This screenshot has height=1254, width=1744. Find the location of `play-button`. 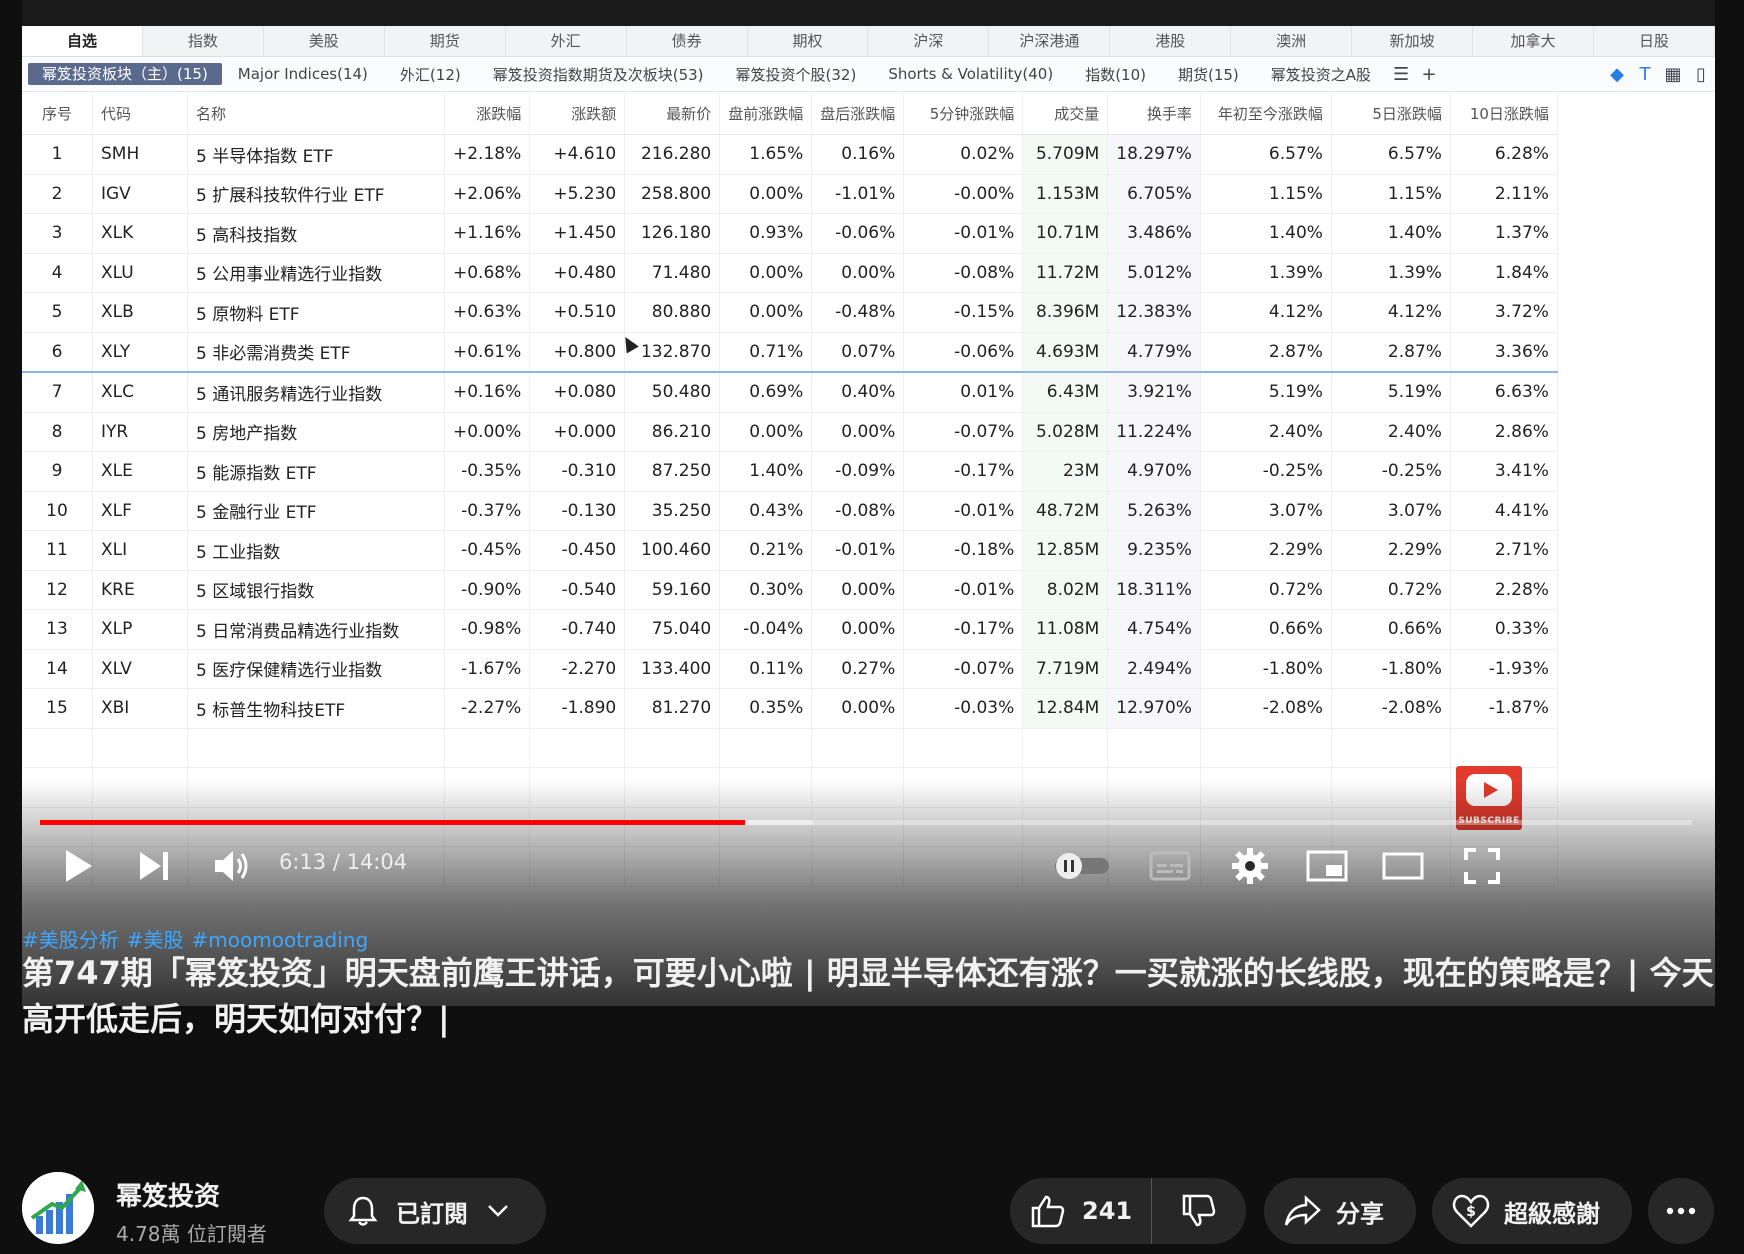

play-button is located at coordinates (78, 866).